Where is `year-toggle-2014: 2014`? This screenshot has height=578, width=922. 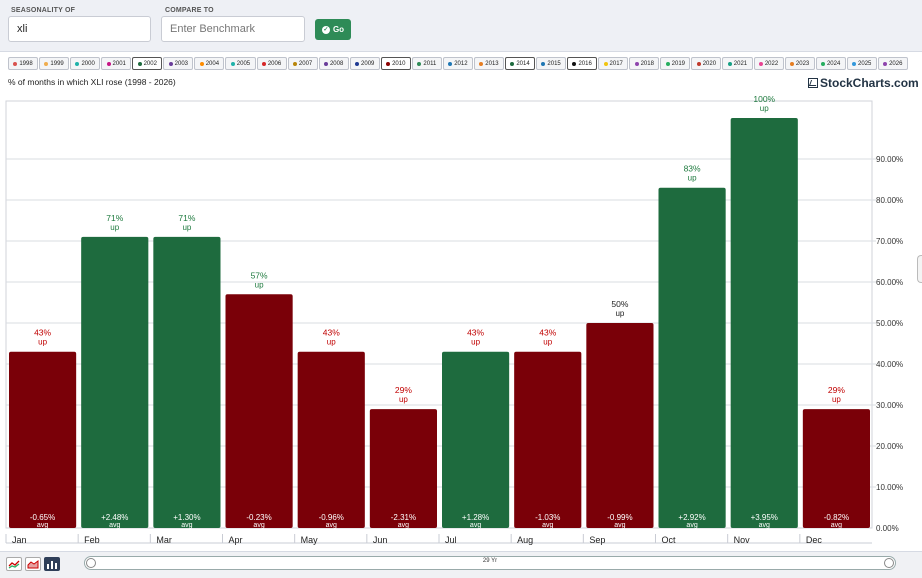
year-toggle-2014: 2014 is located at coordinates (520, 63).